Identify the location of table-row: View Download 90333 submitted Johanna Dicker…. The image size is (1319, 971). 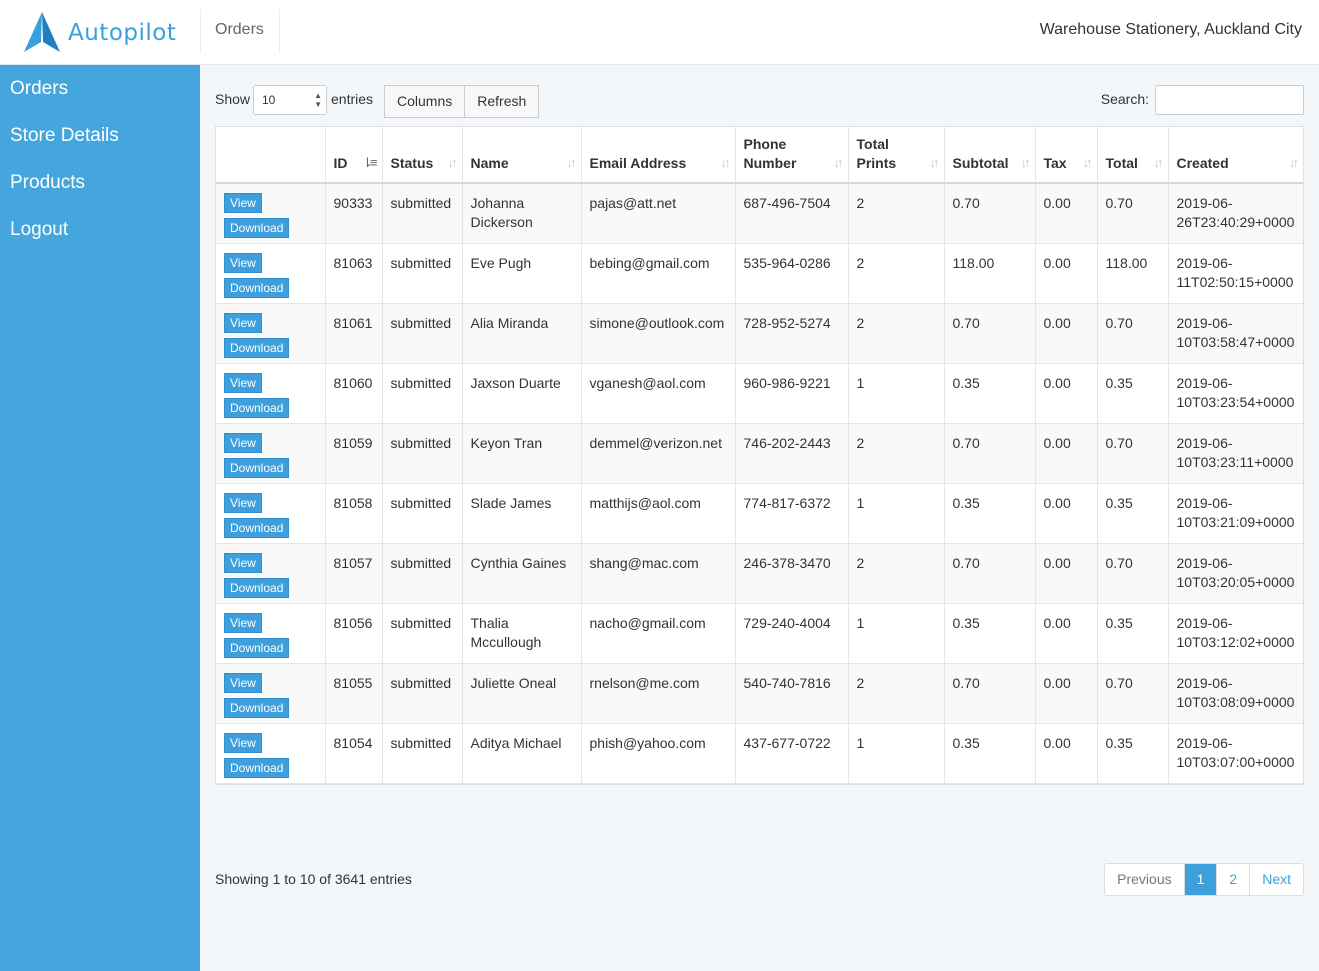
(759, 213).